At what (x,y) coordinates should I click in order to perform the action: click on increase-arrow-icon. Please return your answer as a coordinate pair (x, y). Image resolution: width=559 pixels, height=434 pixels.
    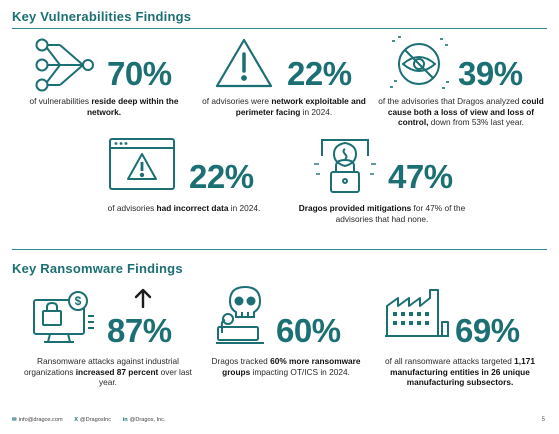
    Looking at the image, I should click on (143, 298).